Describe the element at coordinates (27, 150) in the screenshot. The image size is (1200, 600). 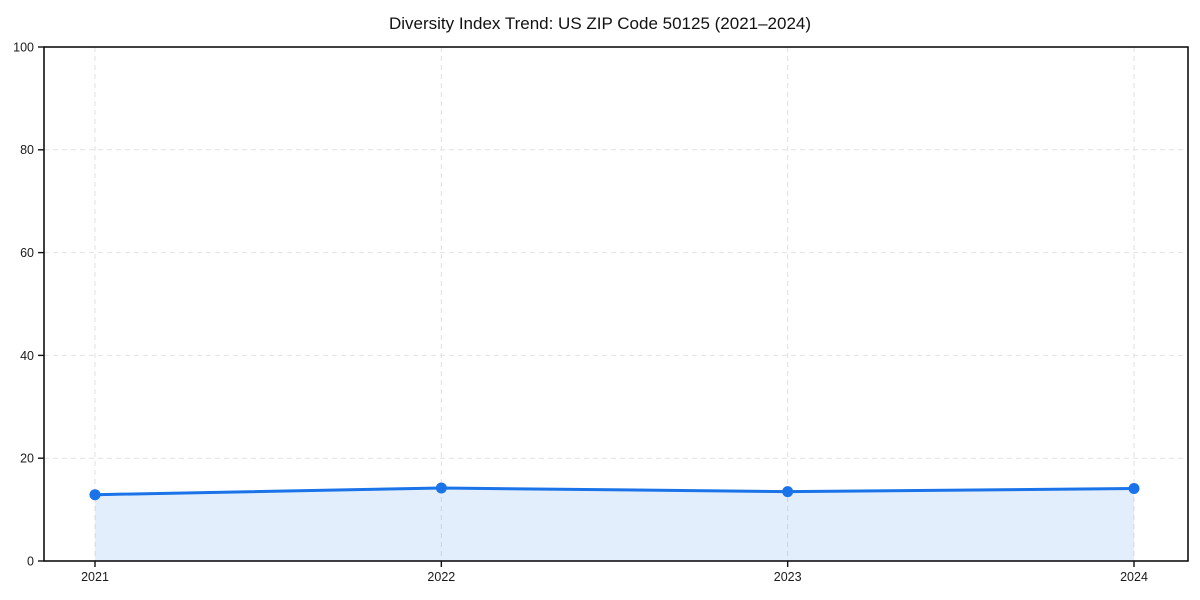
I see `y-tick-label: 80` at that location.